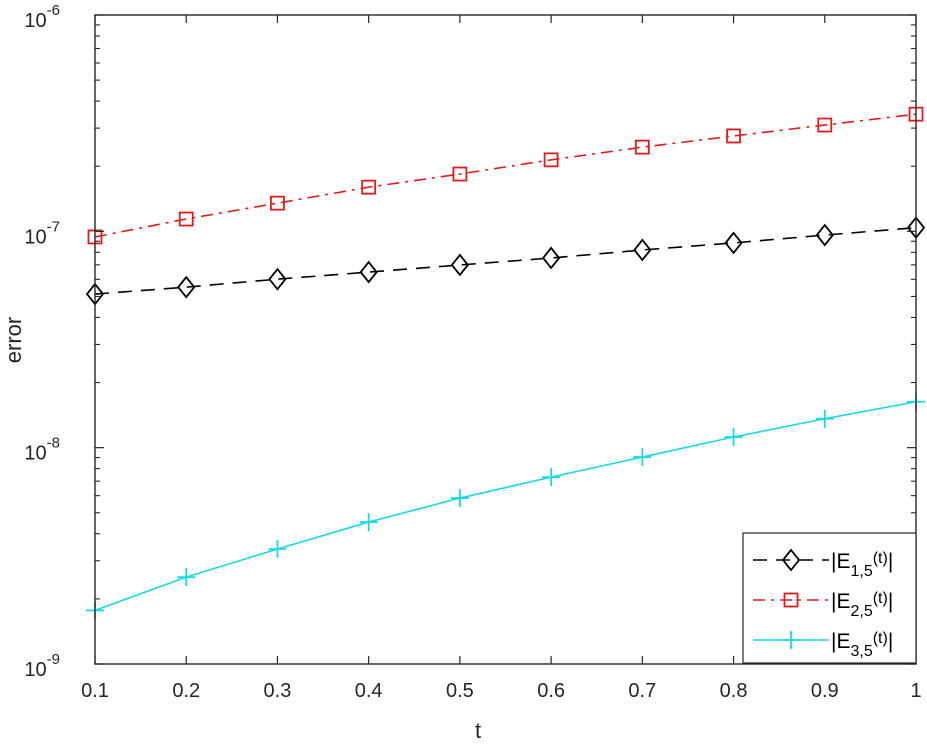  What do you see at coordinates (186, 691) in the screenshot?
I see `x-tick-label: 0.2` at bounding box center [186, 691].